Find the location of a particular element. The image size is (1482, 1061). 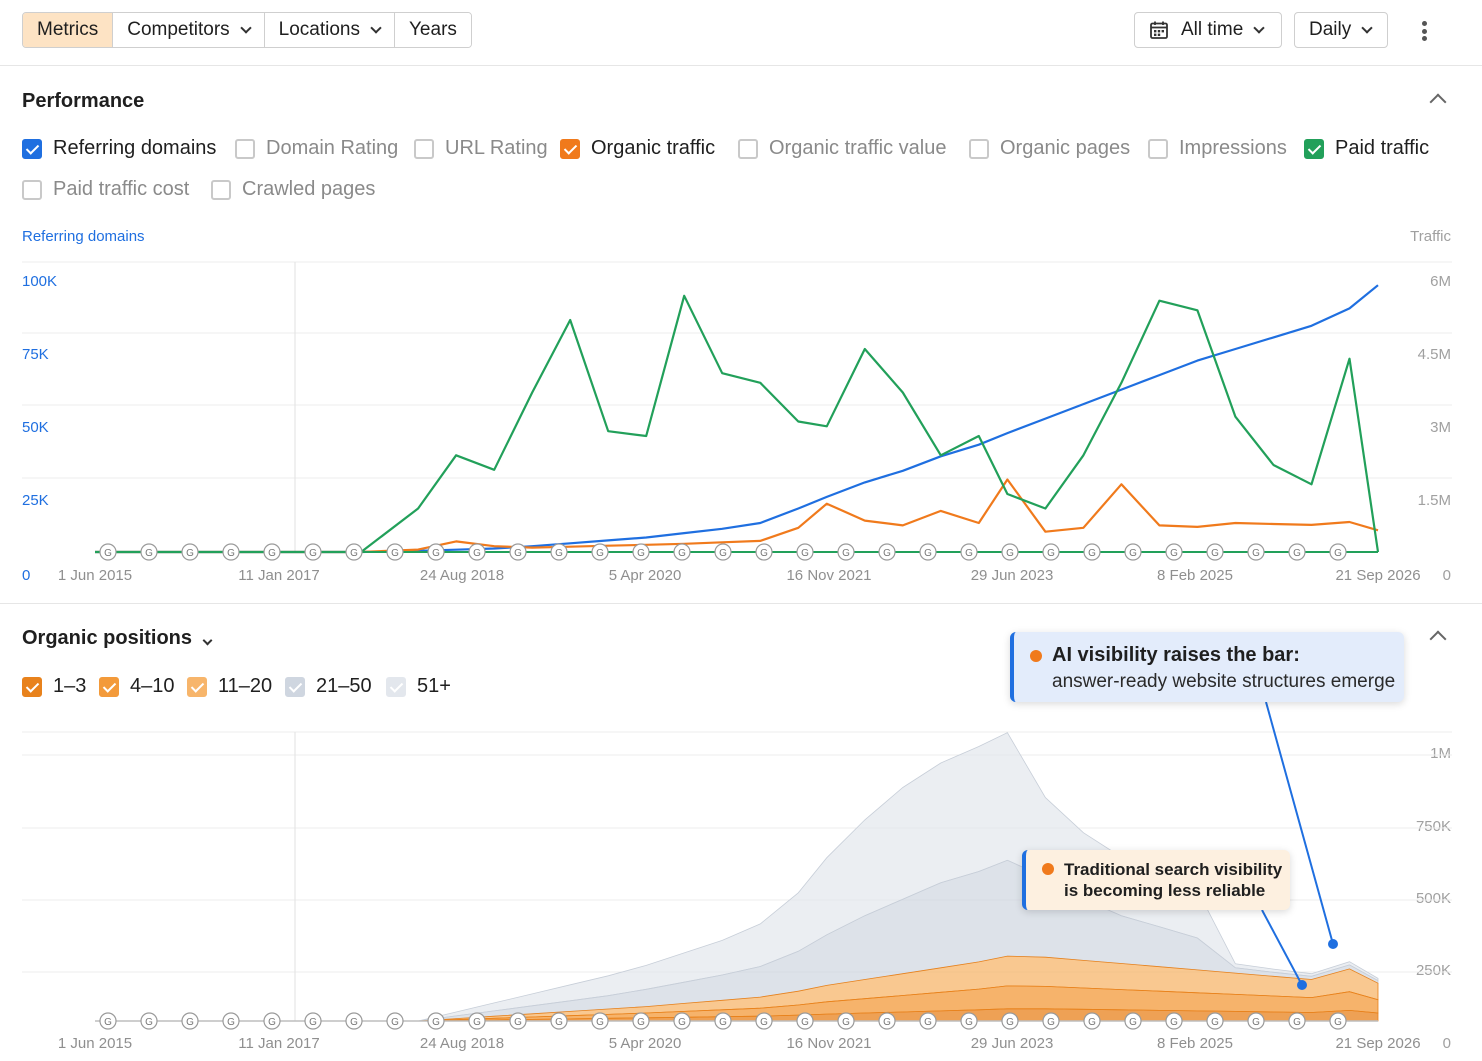

metric-referring-domains: Referring domains is located at coordinates (119, 148).